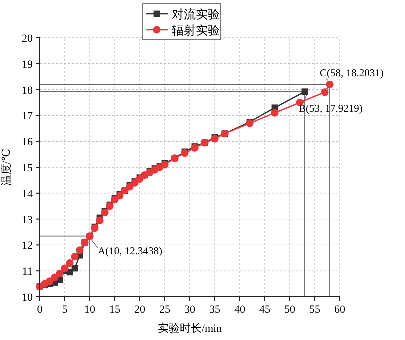  What do you see at coordinates (196, 15) in the screenshot?
I see `legend-label: 对流实验` at bounding box center [196, 15].